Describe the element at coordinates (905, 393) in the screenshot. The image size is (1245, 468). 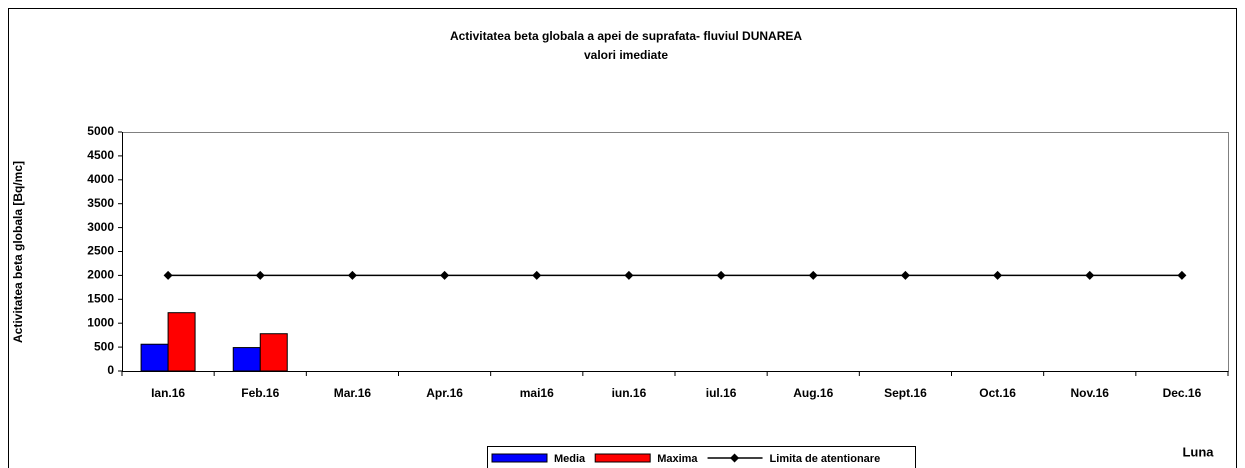
I see `x-tick-label: Sept.16` at that location.